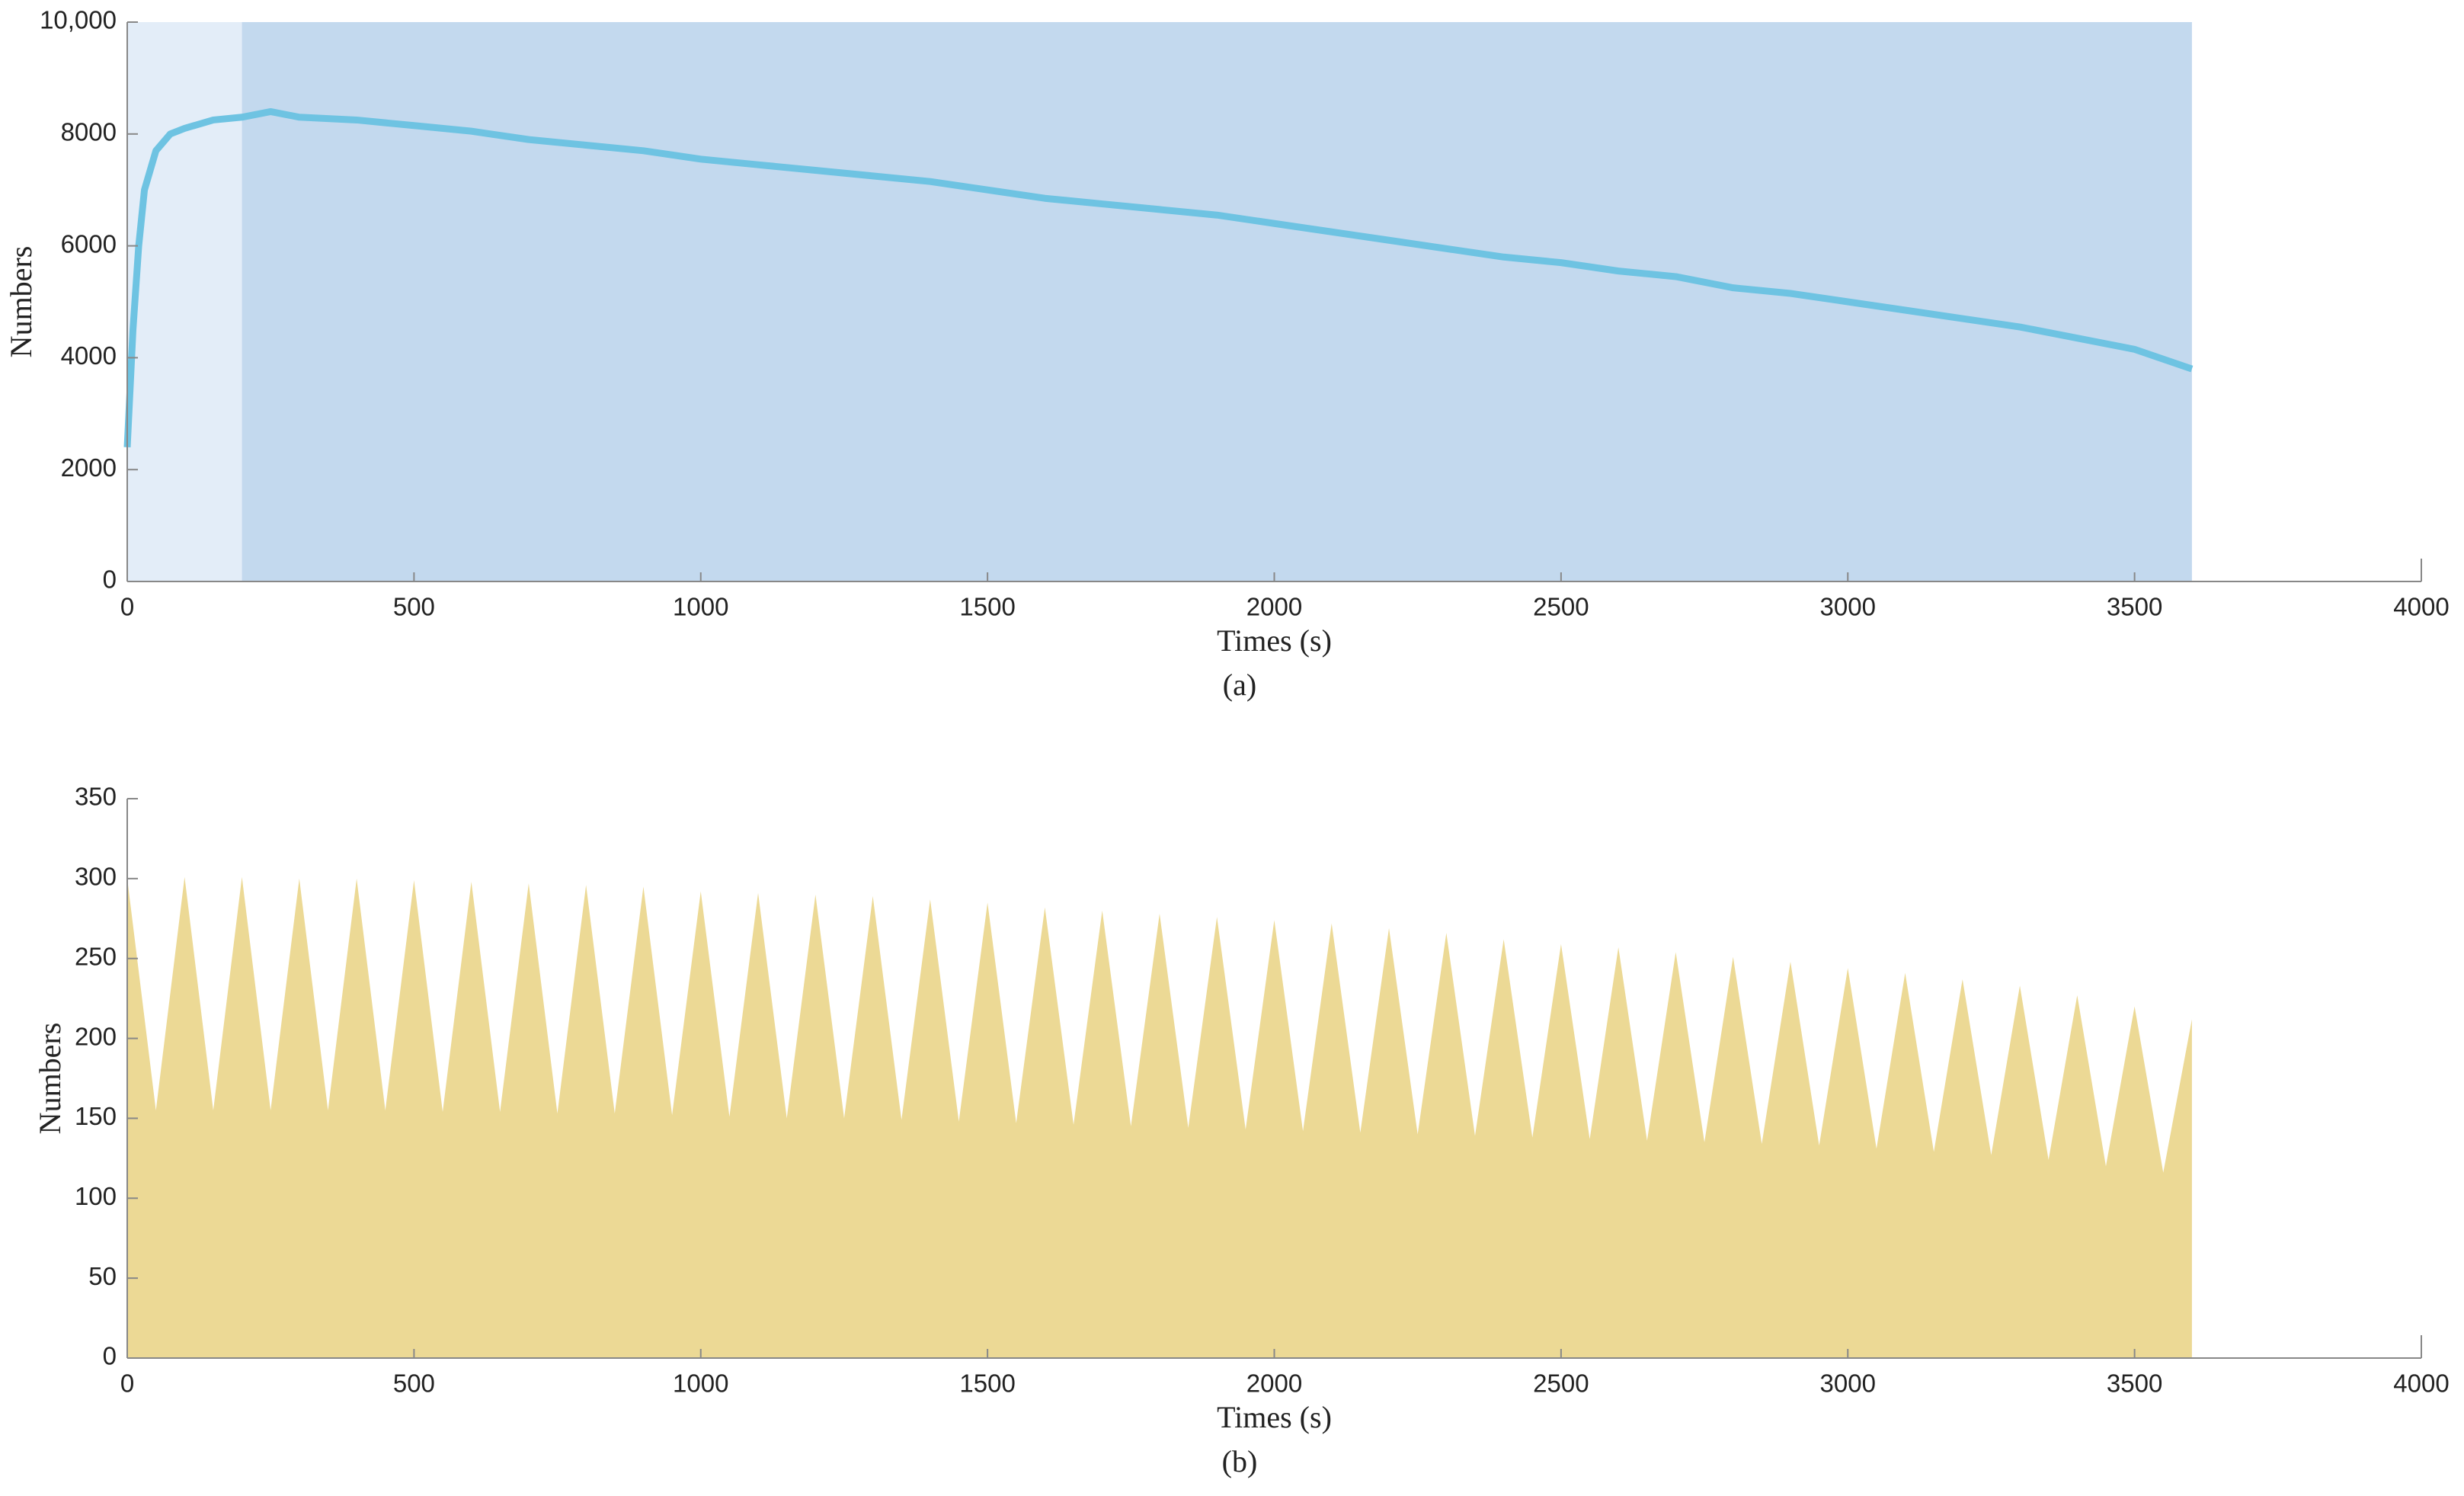 This screenshot has height=1496, width=2464. Describe the element at coordinates (96, 1036) in the screenshot. I see `y-tick-label: 200` at that location.